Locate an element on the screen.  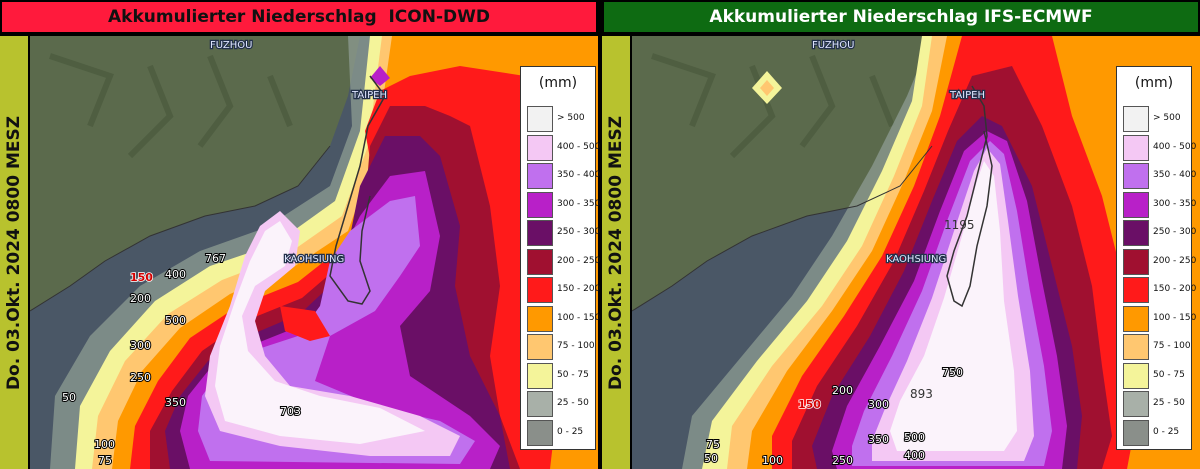
city-kaohsiung: KAOHSIUNG is located at coordinates (916, 259).